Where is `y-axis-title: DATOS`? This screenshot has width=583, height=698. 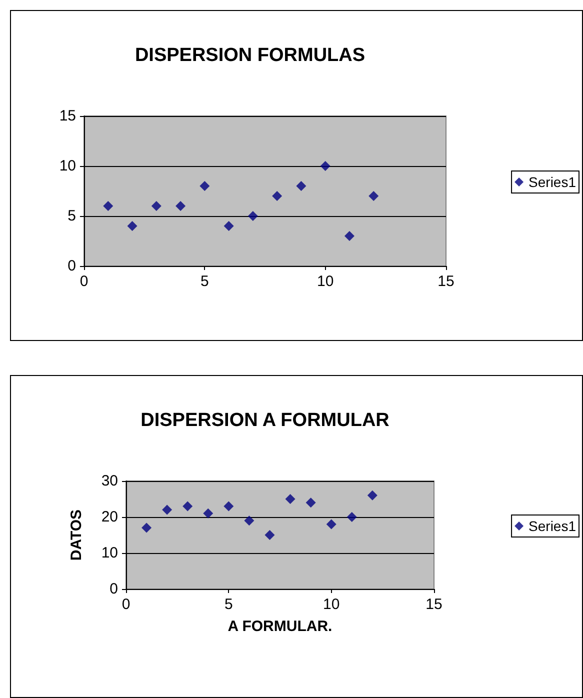 y-axis-title: DATOS is located at coordinates (76, 535).